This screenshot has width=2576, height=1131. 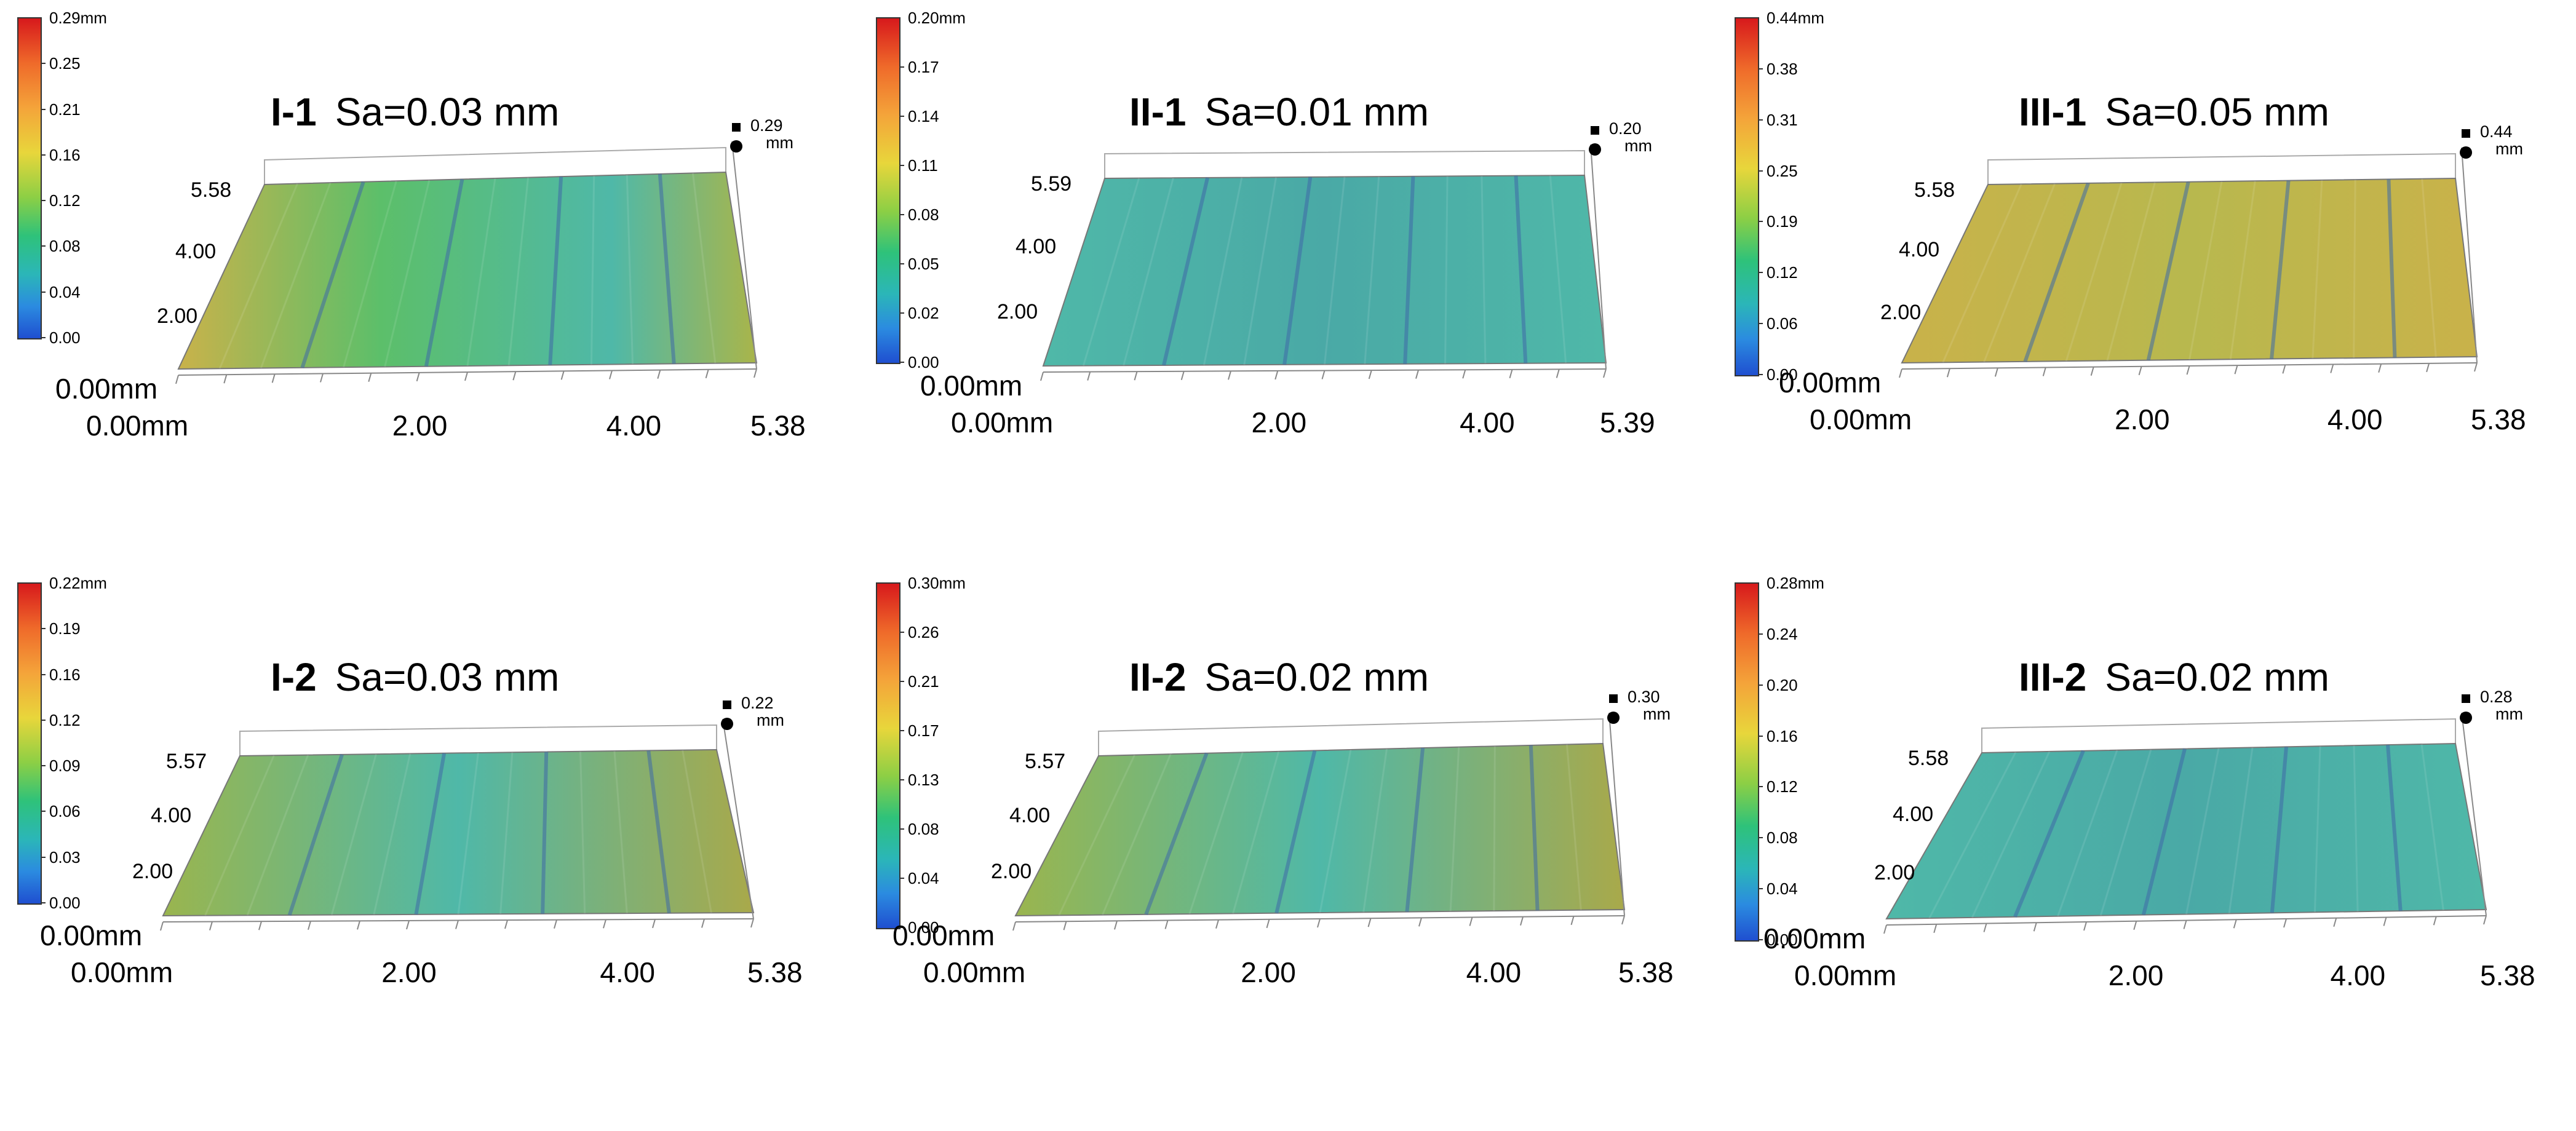 What do you see at coordinates (78, 18) in the screenshot?
I see `color-scale-max-label: 0.29mm` at bounding box center [78, 18].